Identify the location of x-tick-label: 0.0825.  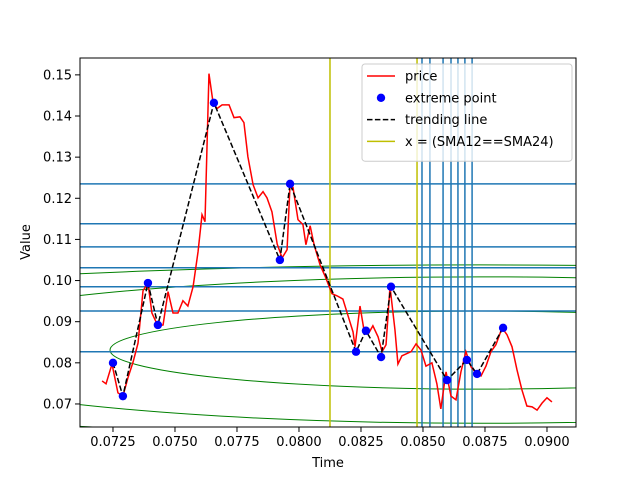
(361, 442).